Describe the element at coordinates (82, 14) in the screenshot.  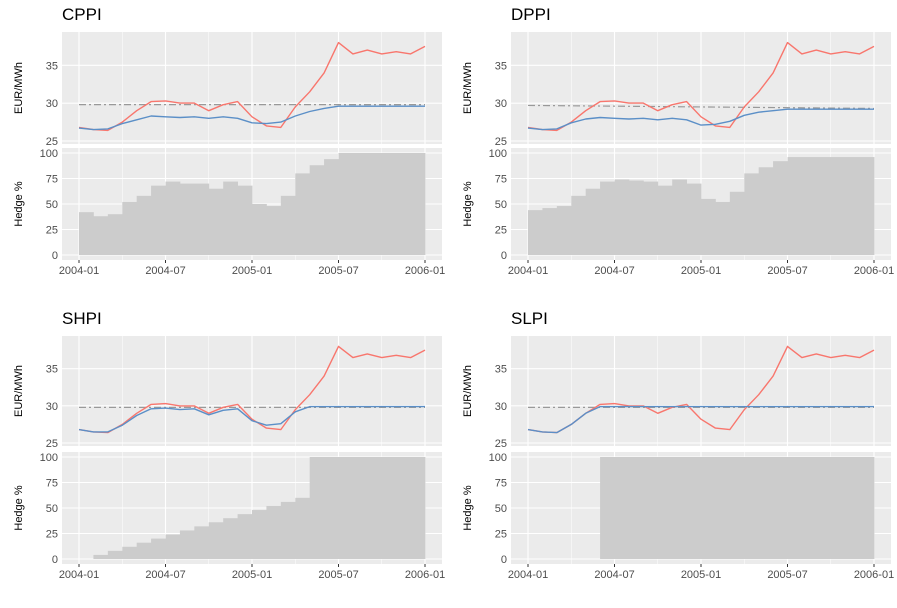
I see `panel-title: CPPI` at that location.